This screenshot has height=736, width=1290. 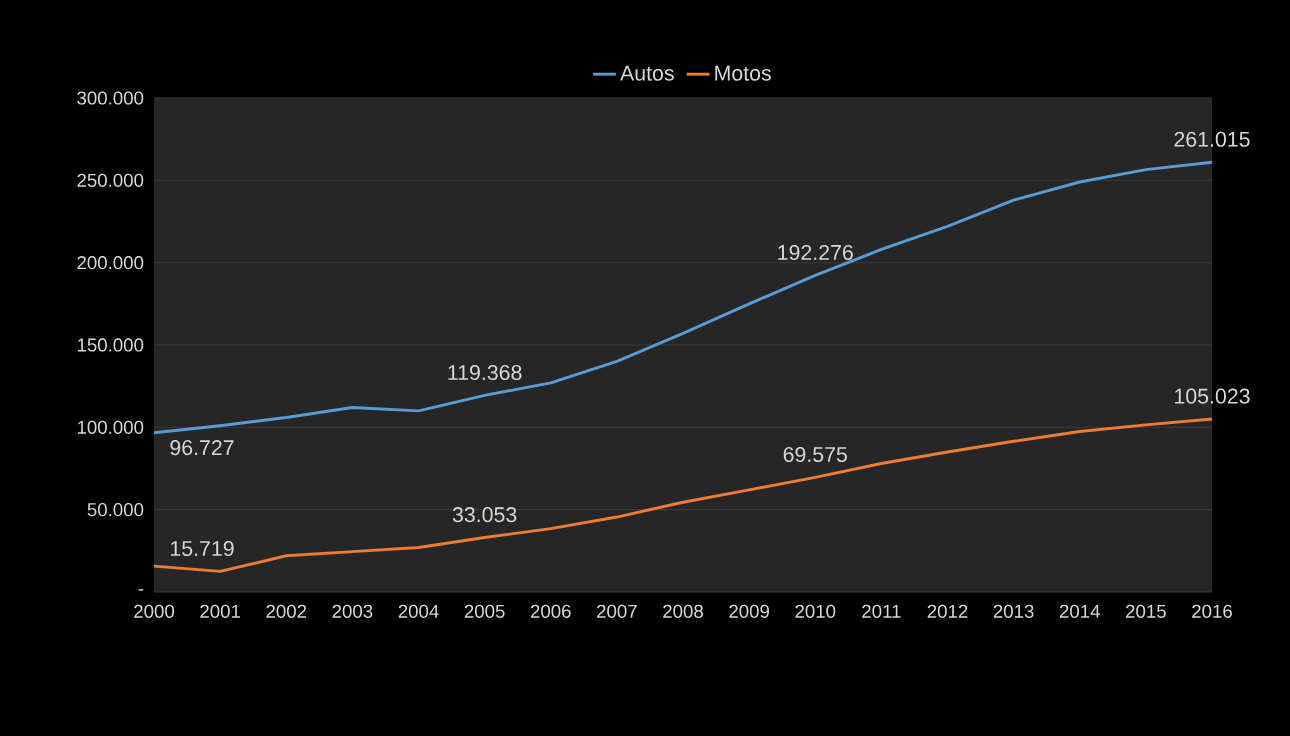 I want to click on x-tick-label: 2005, so click(x=484, y=611).